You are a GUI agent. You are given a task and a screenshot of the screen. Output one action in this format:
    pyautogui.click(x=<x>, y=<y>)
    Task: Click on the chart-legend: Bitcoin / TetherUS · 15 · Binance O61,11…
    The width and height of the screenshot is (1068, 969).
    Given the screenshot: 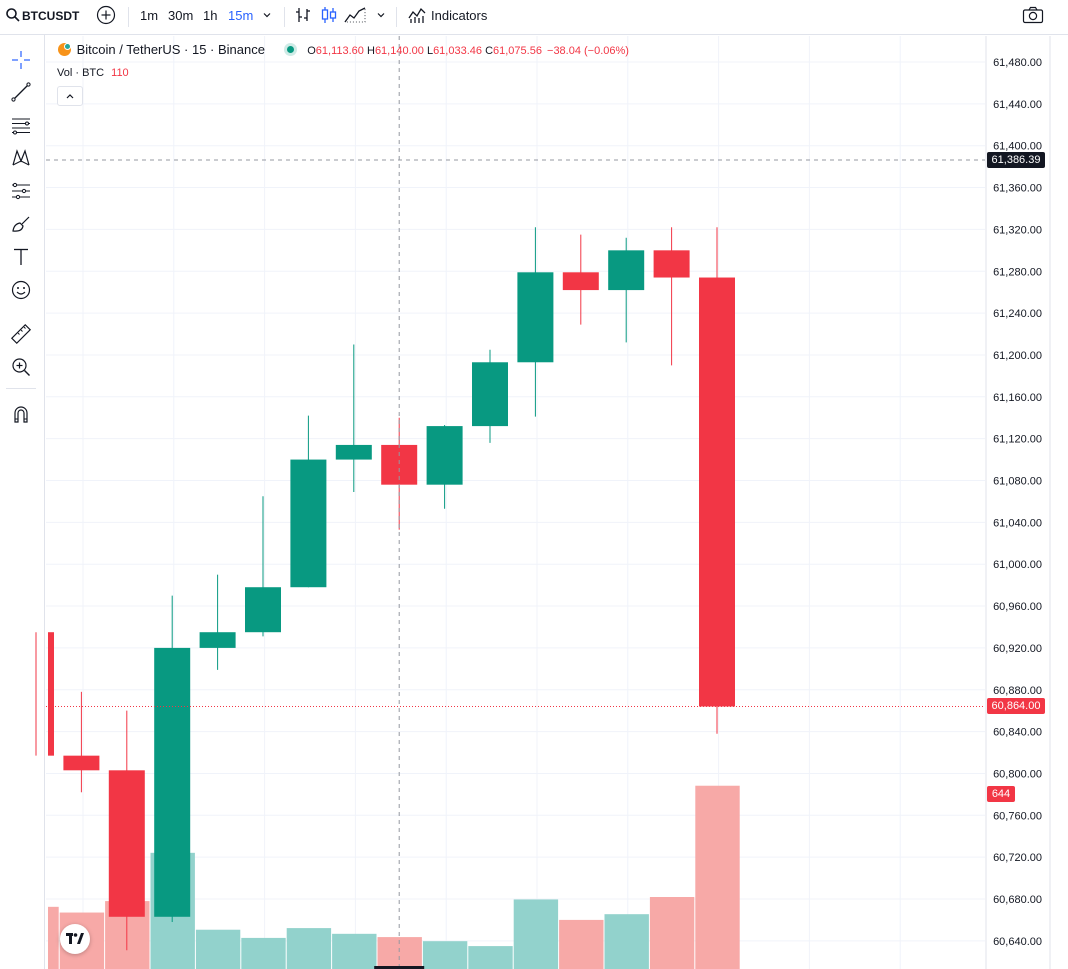 What is the action you would take?
    pyautogui.click(x=343, y=49)
    